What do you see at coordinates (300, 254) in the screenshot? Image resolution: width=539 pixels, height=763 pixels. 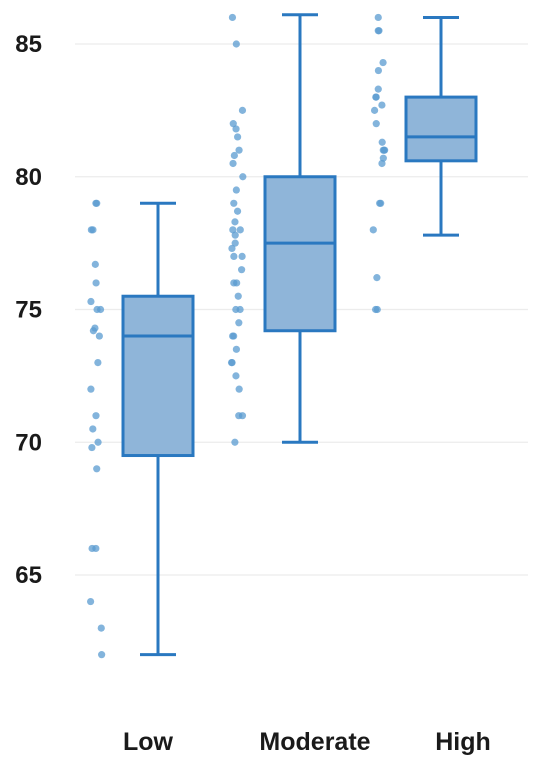 I see `box-moderate` at bounding box center [300, 254].